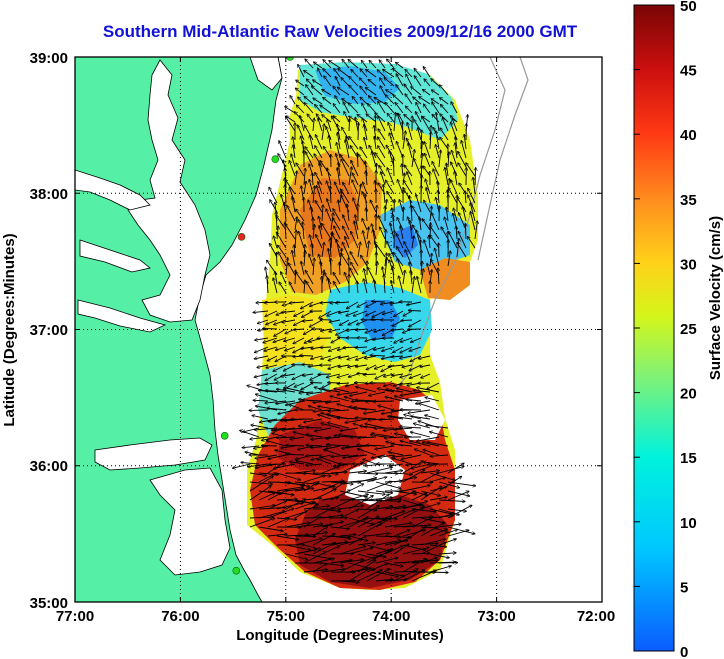 Image resolution: width=724 pixels, height=659 pixels. Describe the element at coordinates (688, 264) in the screenshot. I see `colorbar-tick-label: 30` at that location.